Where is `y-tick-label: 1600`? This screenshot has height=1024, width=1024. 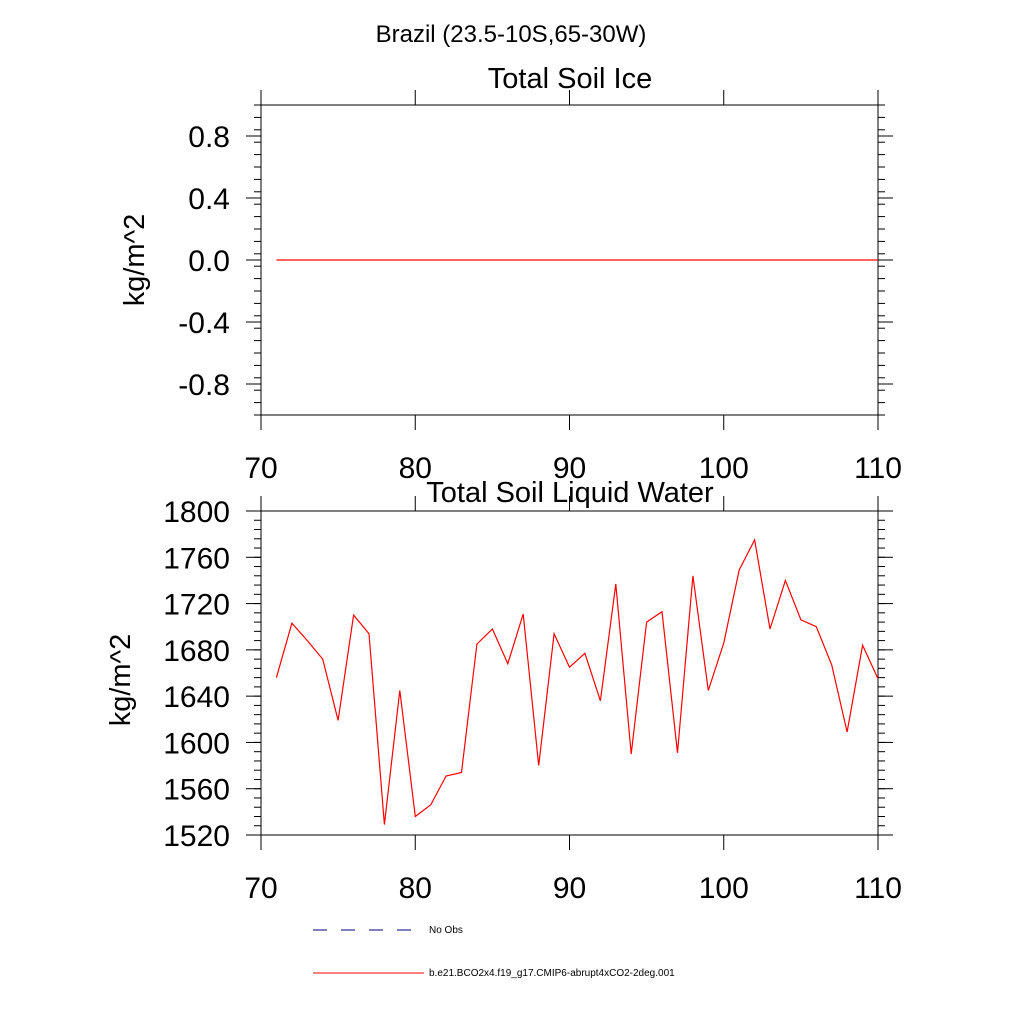 y-tick-label: 1600 is located at coordinates (196, 743).